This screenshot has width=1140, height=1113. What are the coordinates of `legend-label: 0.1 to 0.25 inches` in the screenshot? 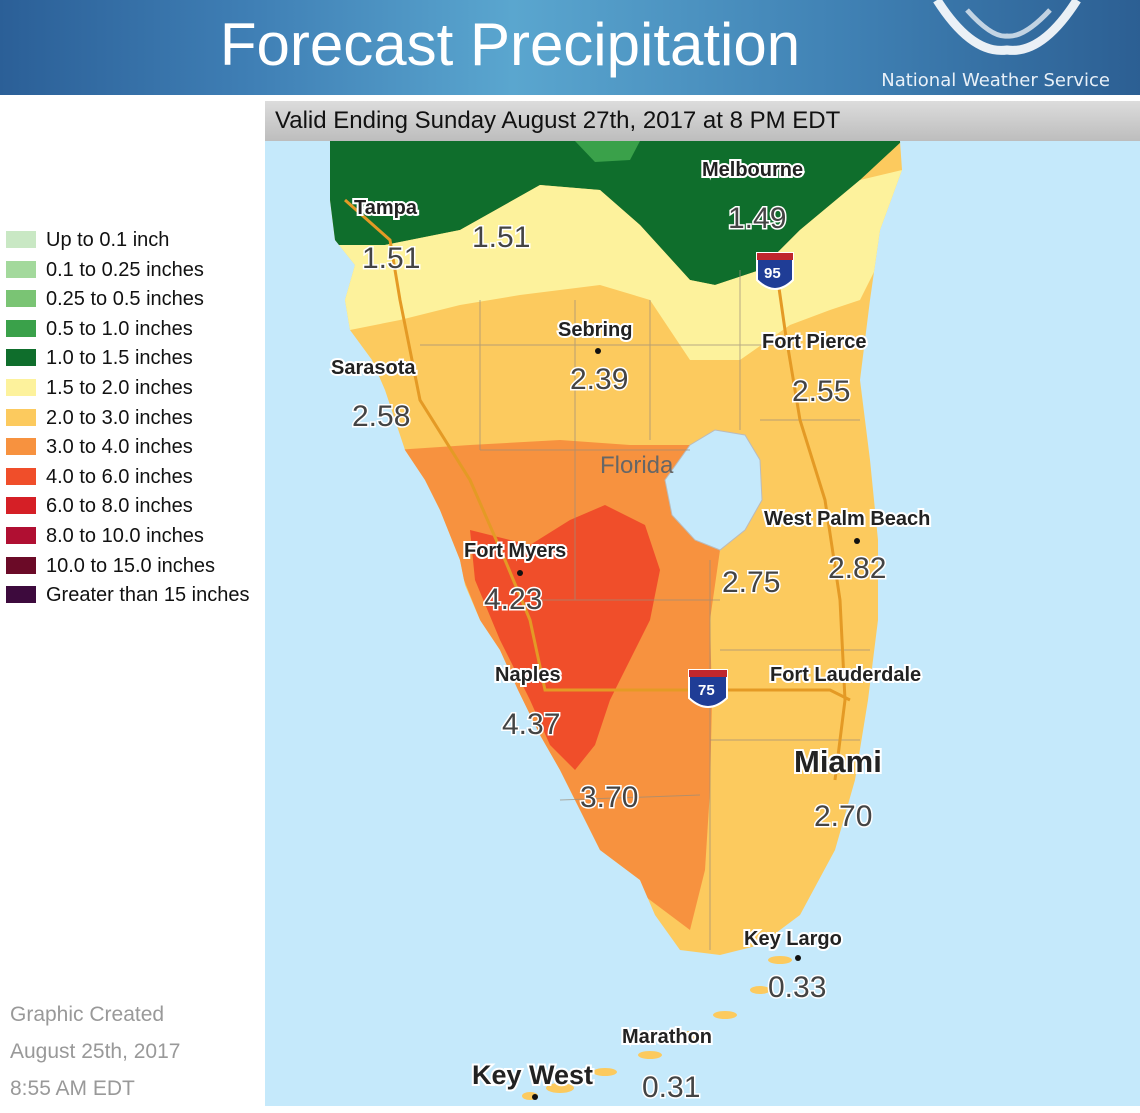 It's located at (125, 269).